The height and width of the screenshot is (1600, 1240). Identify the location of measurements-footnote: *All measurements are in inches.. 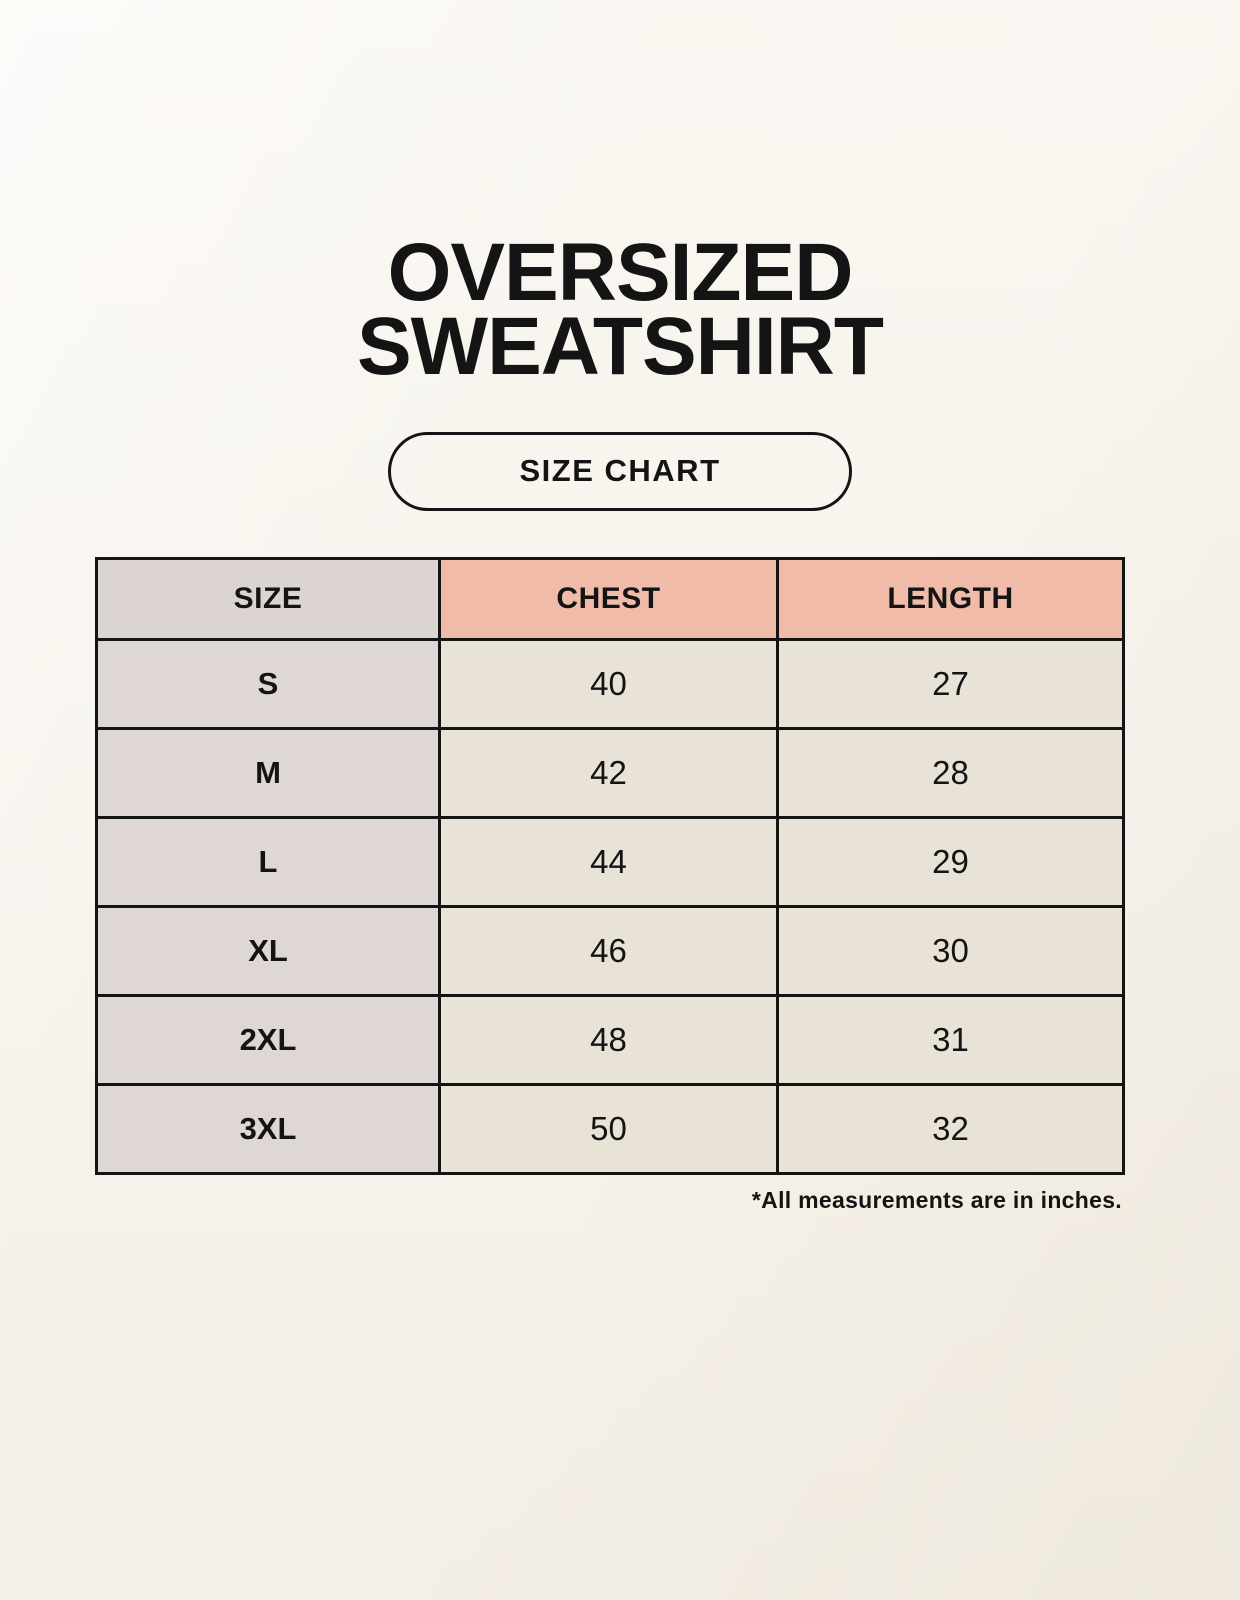
(936, 1200).